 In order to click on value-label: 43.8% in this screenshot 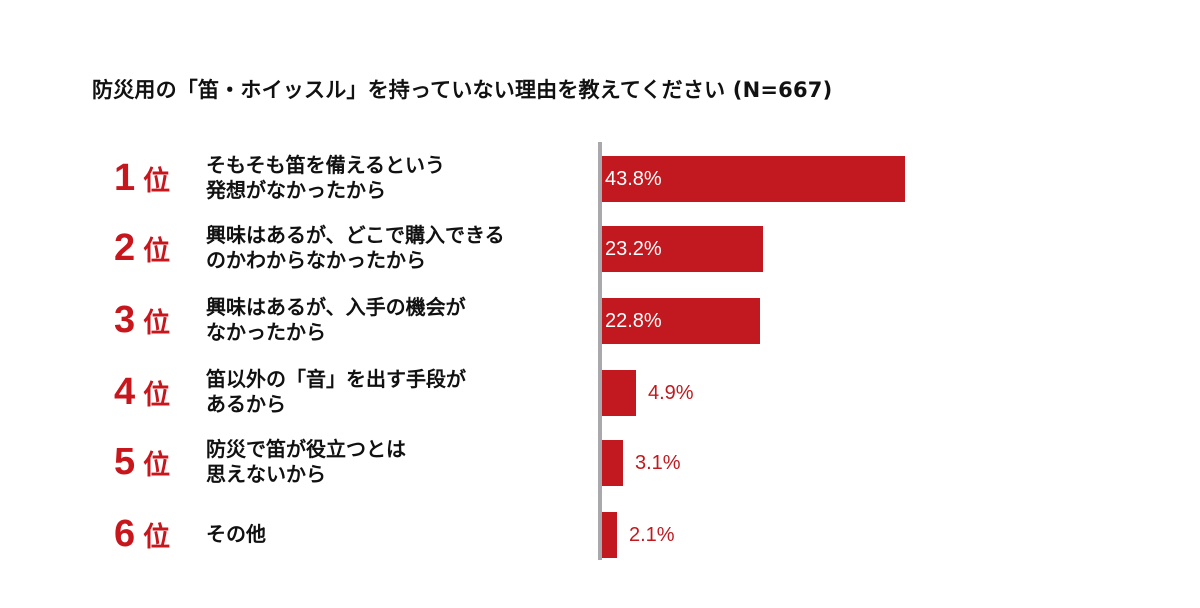, I will do `click(633, 178)`.